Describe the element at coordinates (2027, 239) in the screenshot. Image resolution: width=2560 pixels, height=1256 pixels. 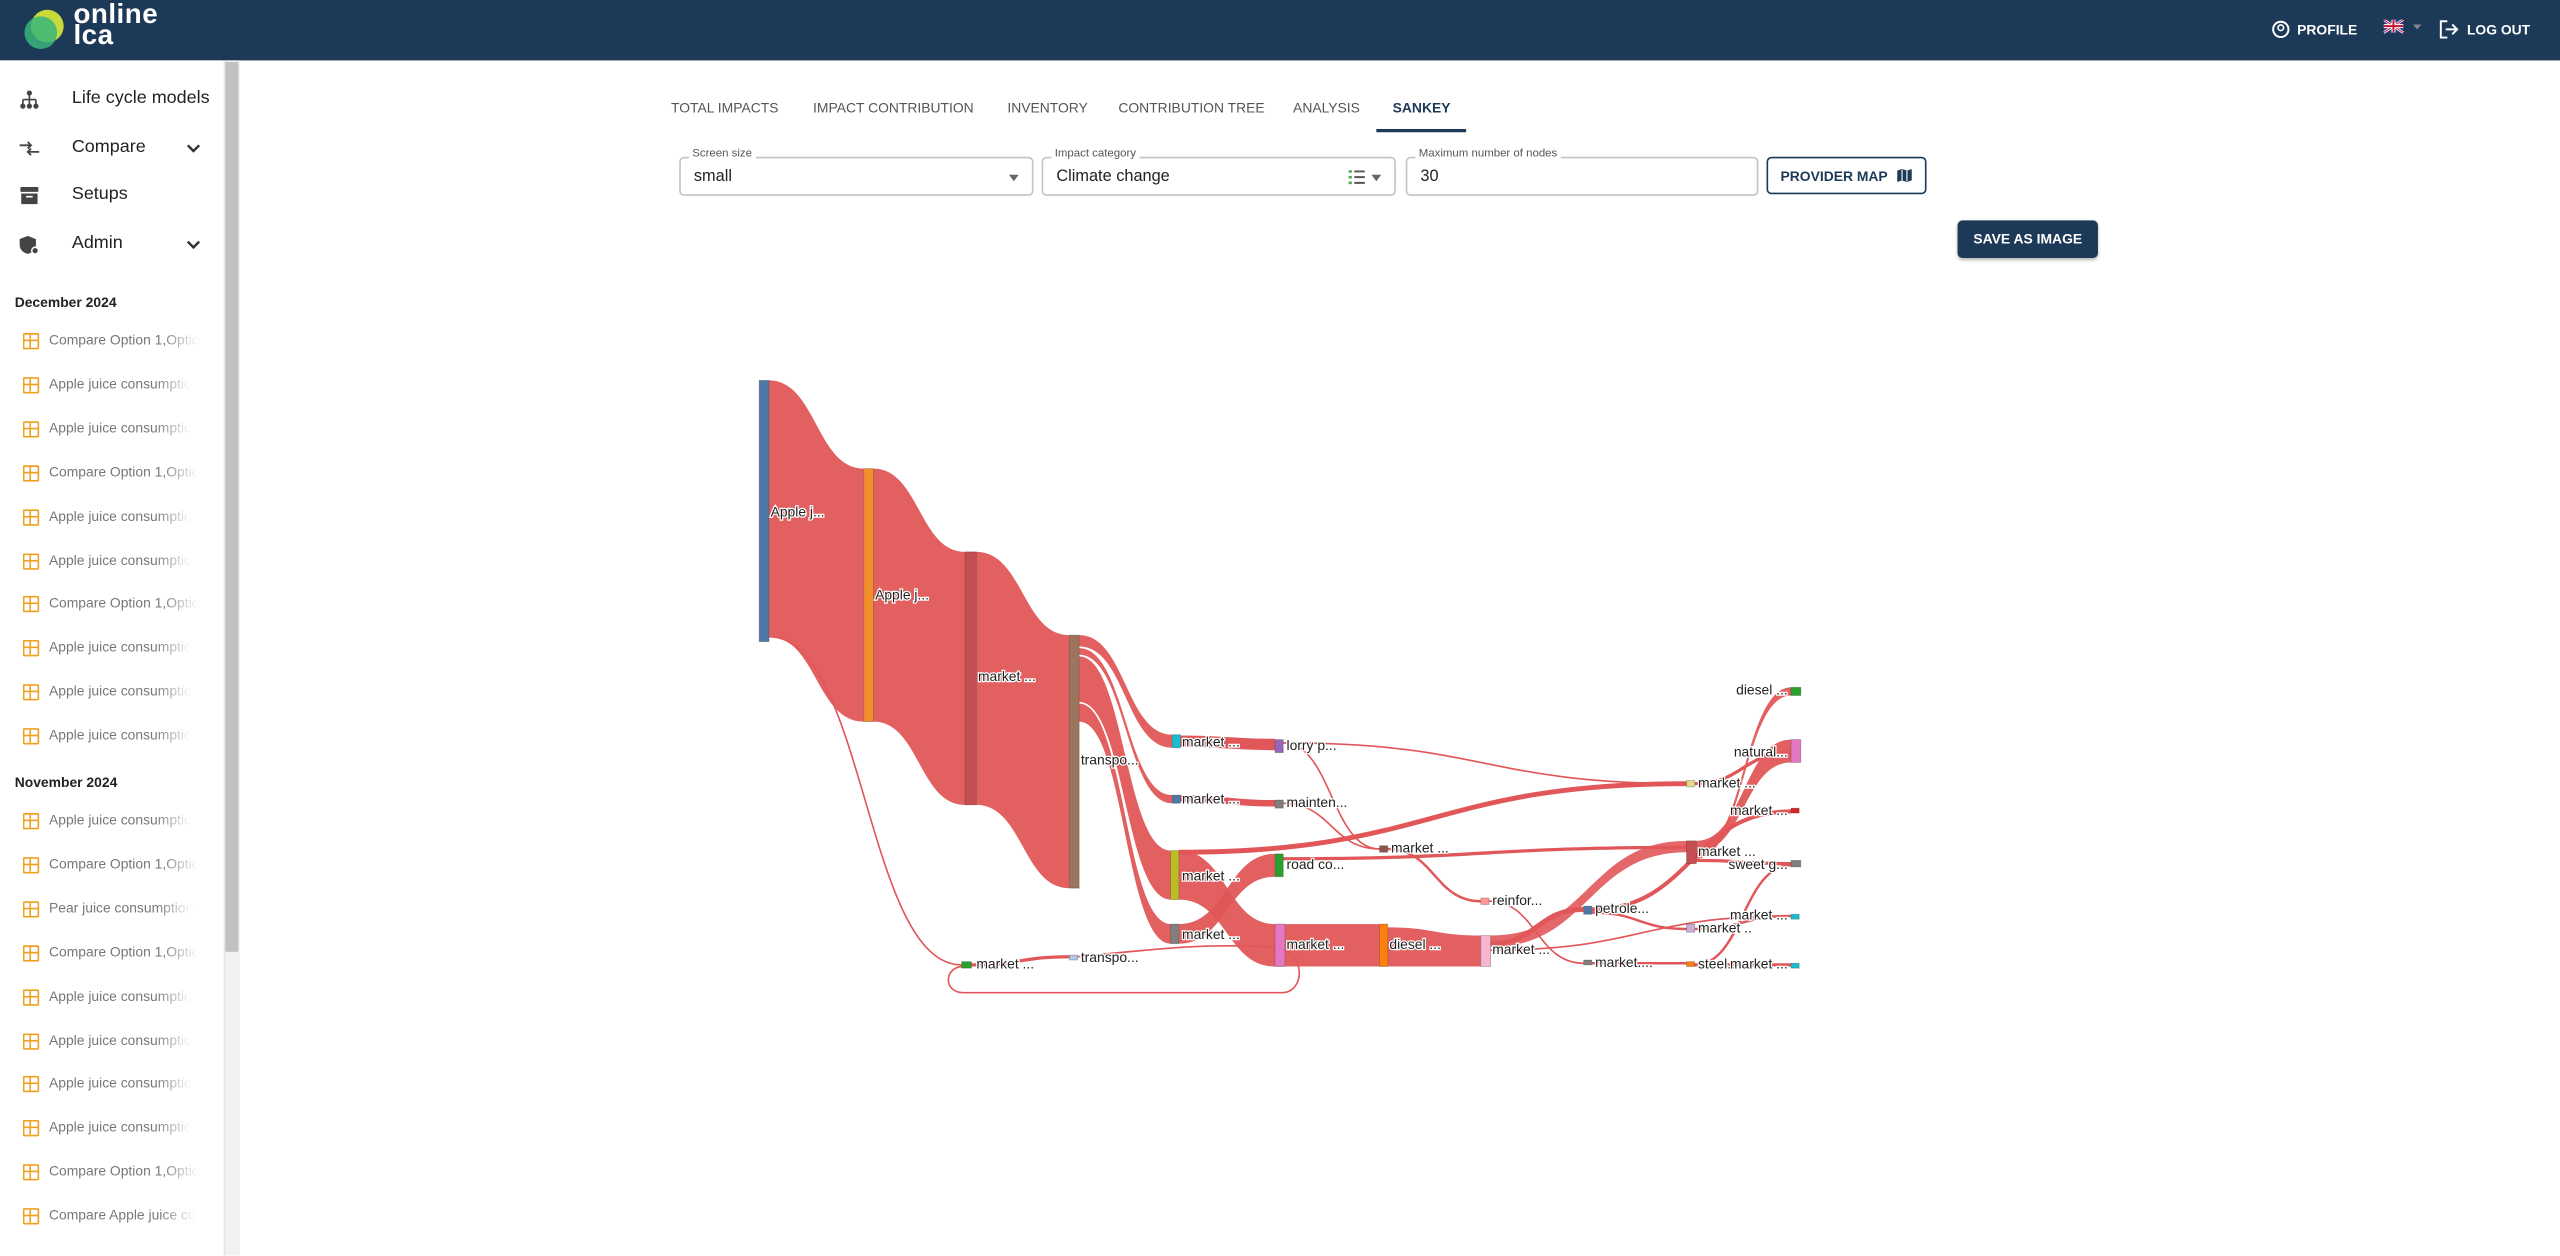
I see `save-image-button: SAVE AS IMAGE` at that location.